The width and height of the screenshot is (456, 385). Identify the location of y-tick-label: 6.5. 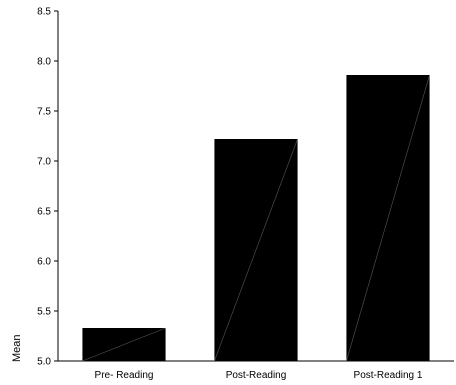
(44, 212).